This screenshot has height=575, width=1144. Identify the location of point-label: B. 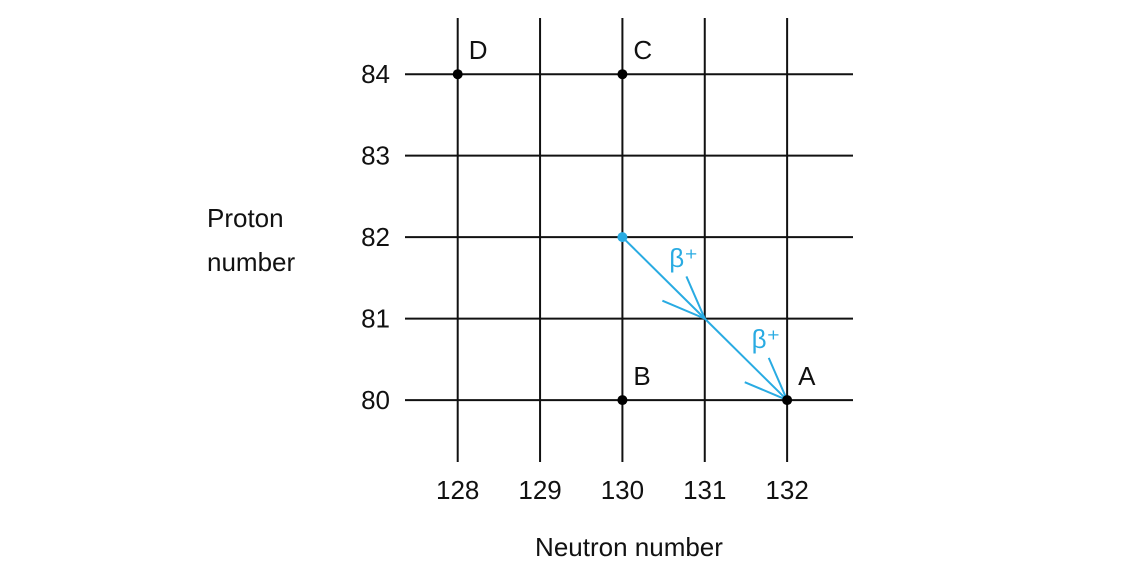
(641, 376).